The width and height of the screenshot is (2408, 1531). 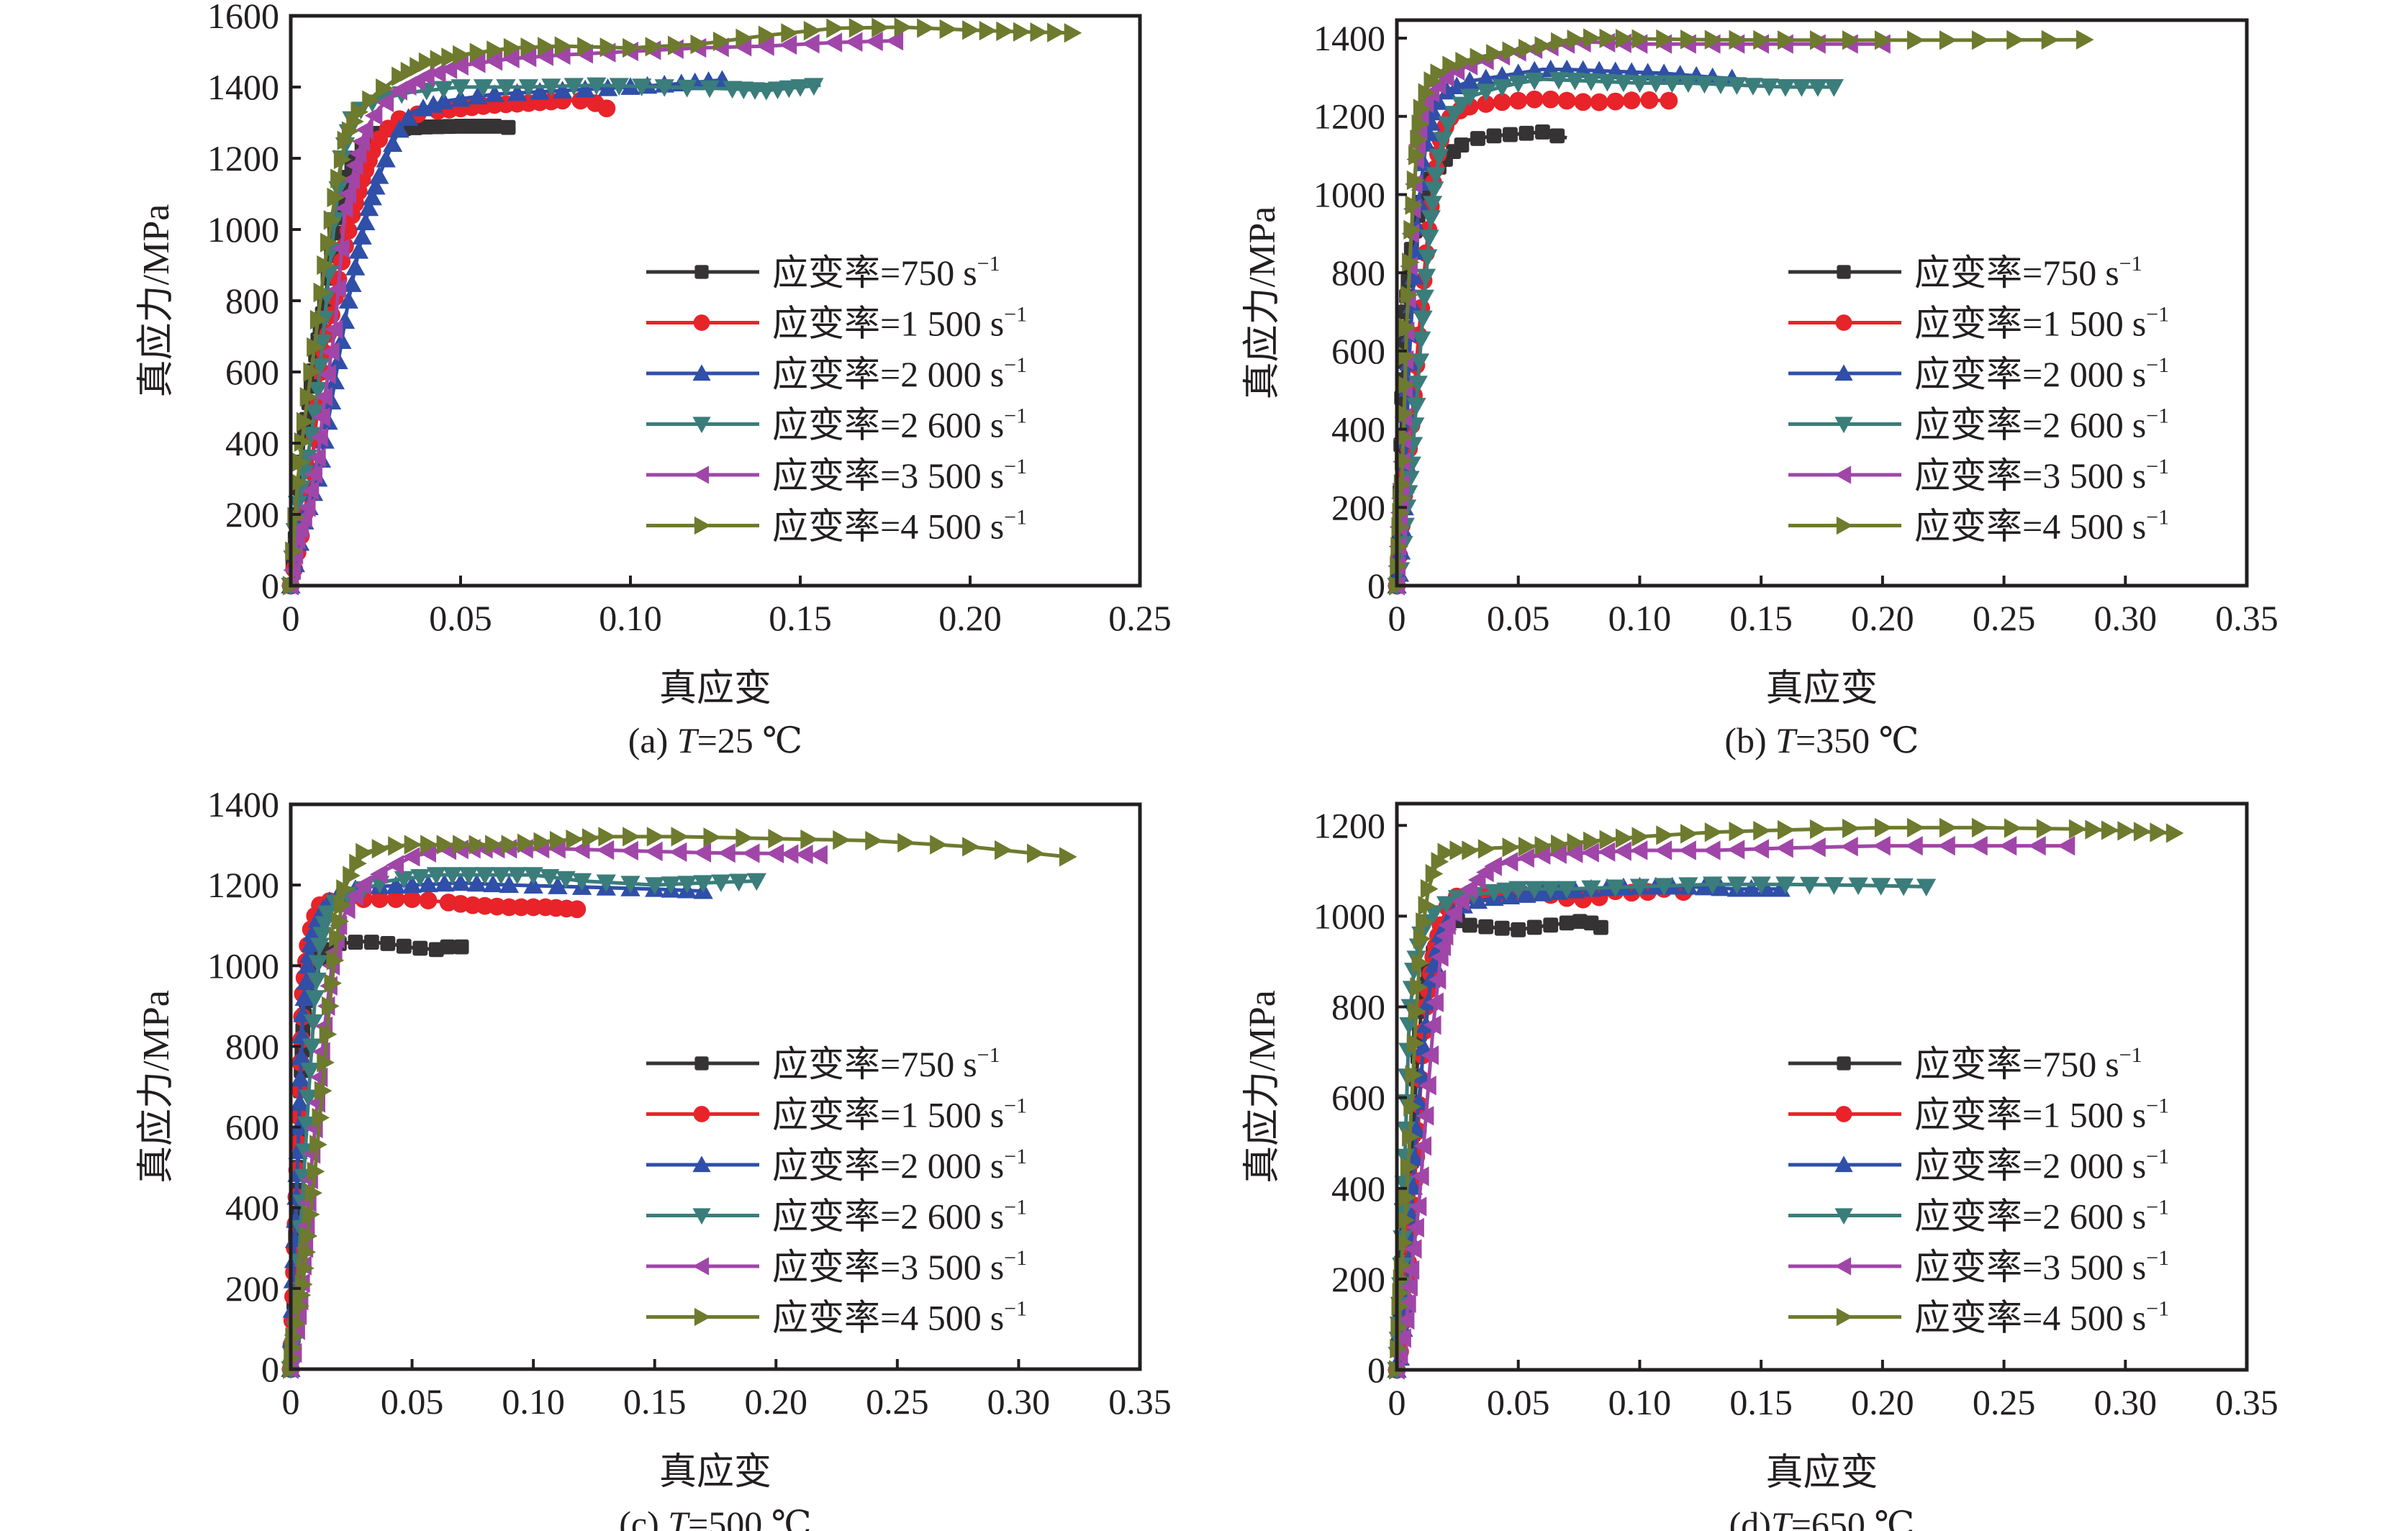 I want to click on caption-label: (d), so click(x=1750, y=1517).